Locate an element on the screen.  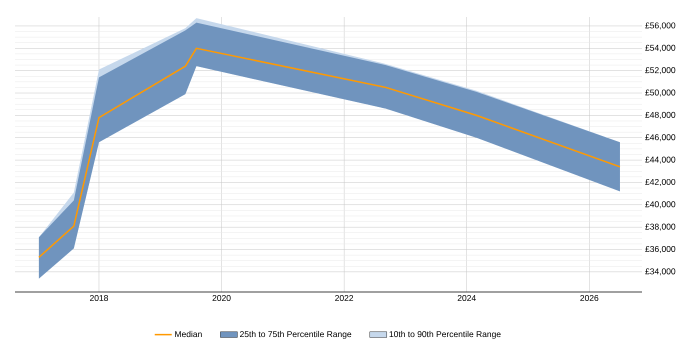
y-tick-label: £50,000 is located at coordinates (660, 93).